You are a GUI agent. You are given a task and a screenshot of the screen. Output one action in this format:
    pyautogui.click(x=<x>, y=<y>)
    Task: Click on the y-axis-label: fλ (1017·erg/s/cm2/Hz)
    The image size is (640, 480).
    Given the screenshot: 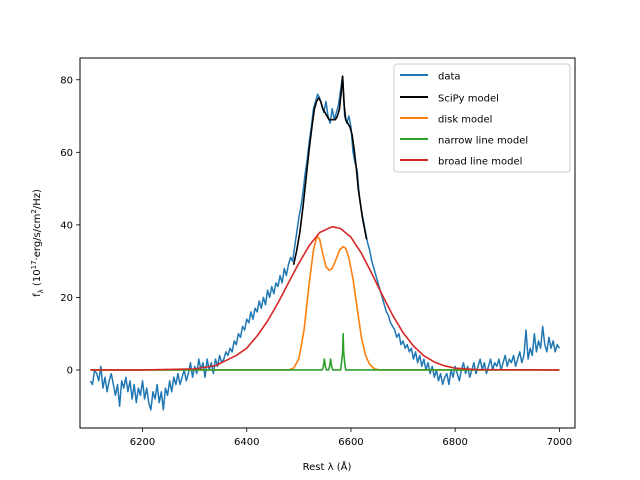 What is the action you would take?
    pyautogui.click(x=37, y=243)
    